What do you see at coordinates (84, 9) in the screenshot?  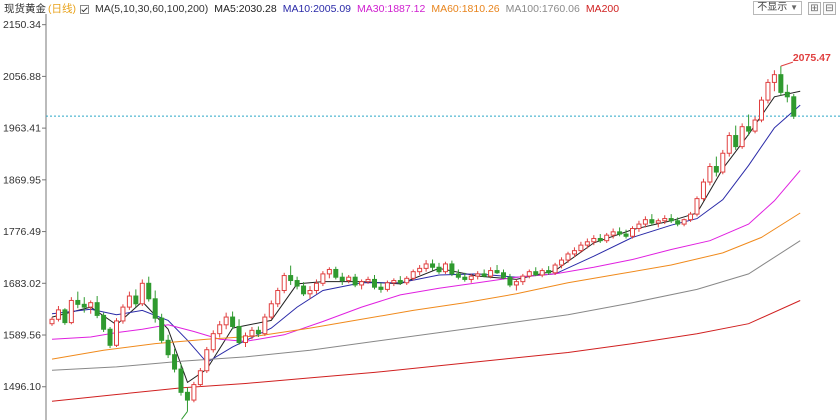 I see `ma-checkbox` at bounding box center [84, 9].